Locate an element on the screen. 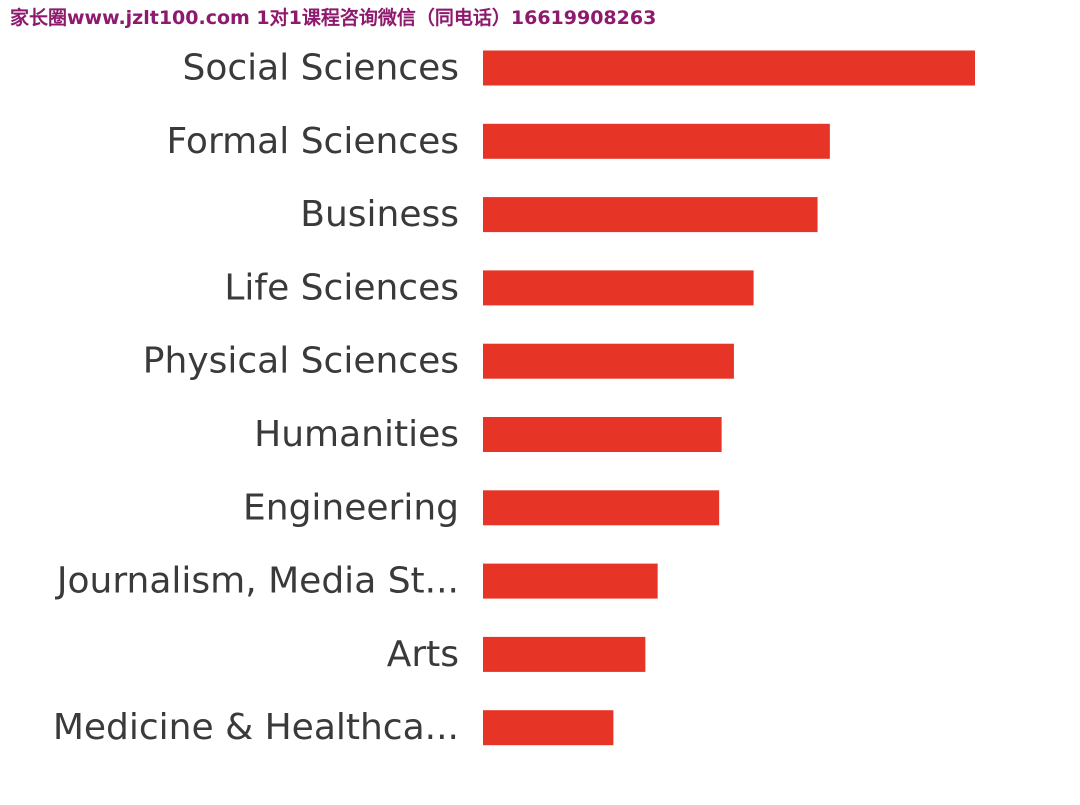 The image size is (1080, 805). category-label: Social Sciences is located at coordinates (321, 68).